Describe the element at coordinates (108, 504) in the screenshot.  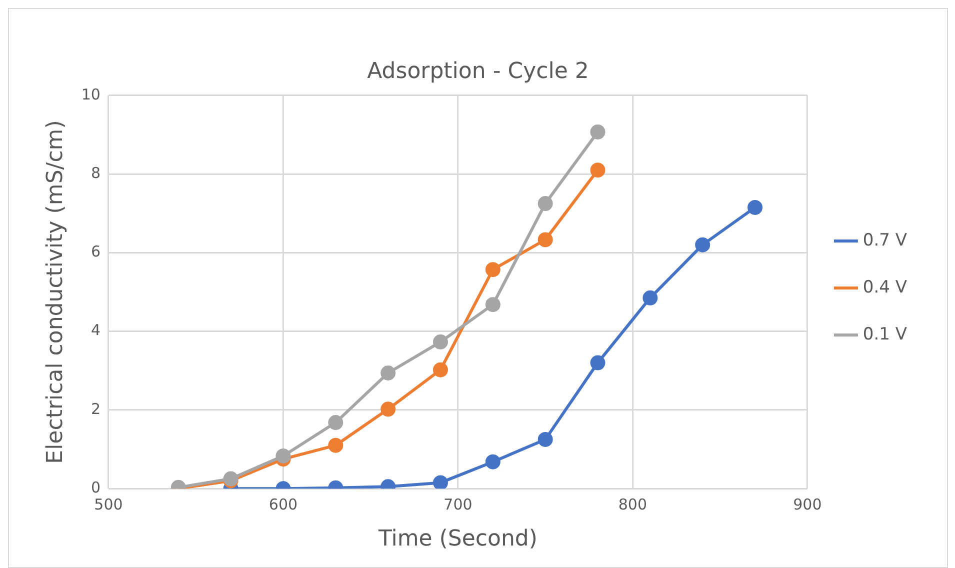
I see `x-tick-label: 500` at that location.